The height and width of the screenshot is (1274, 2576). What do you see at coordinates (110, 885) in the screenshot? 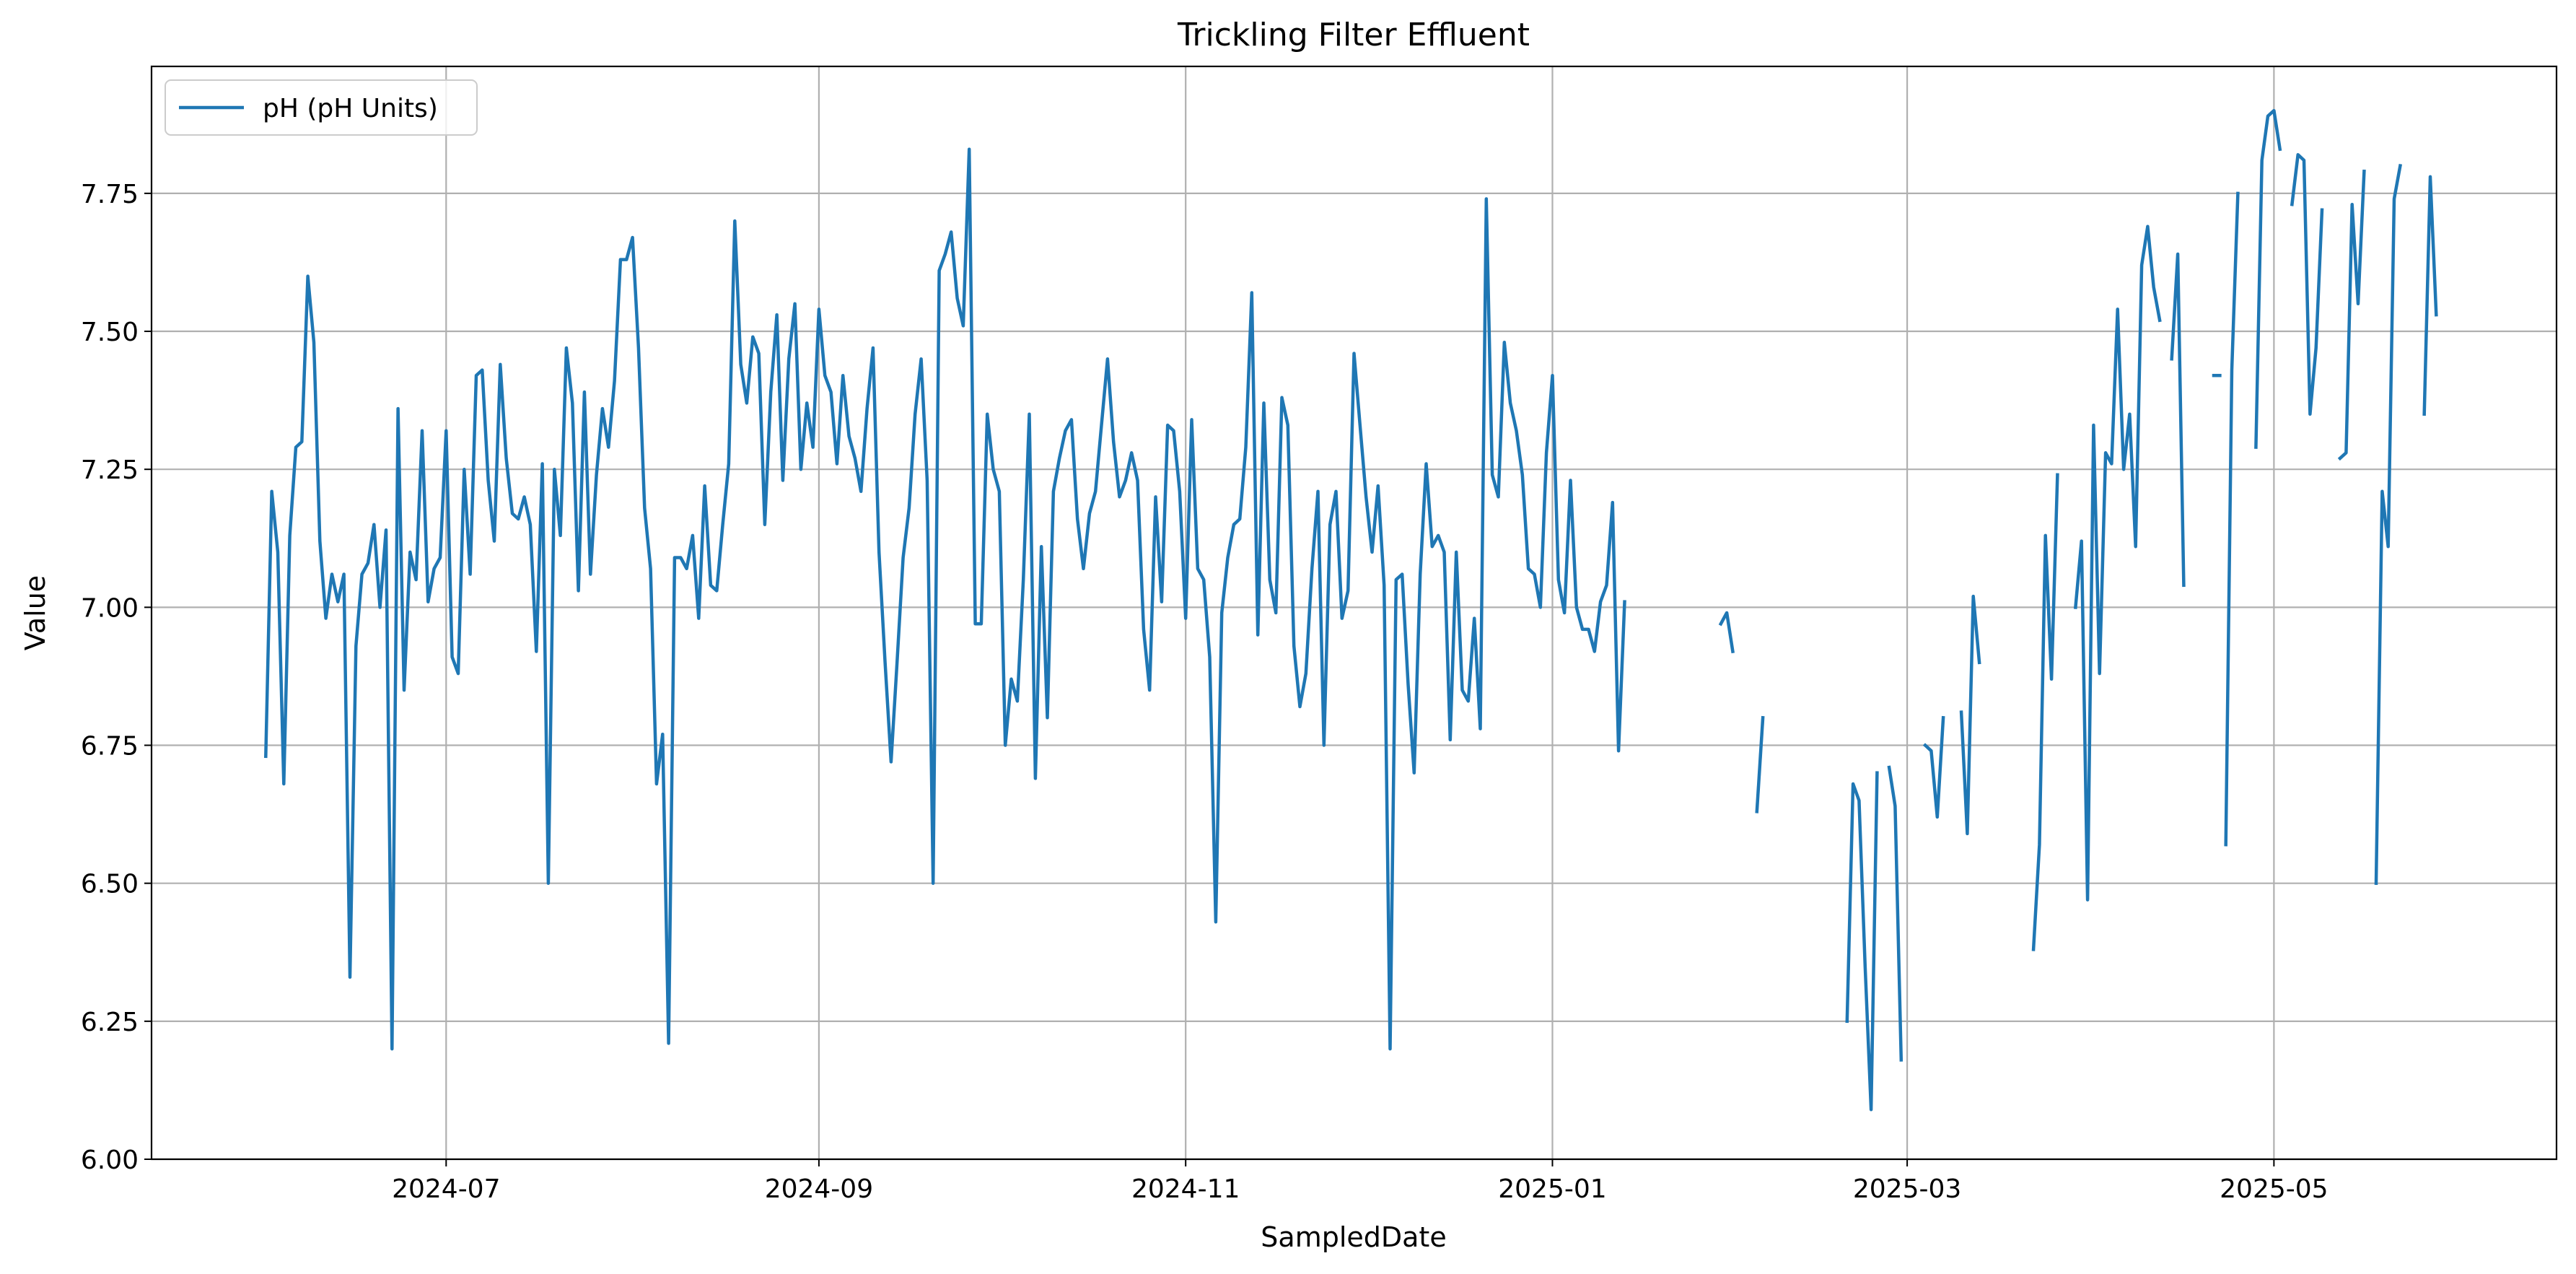
I see `y-tick-label: 6.50` at bounding box center [110, 885].